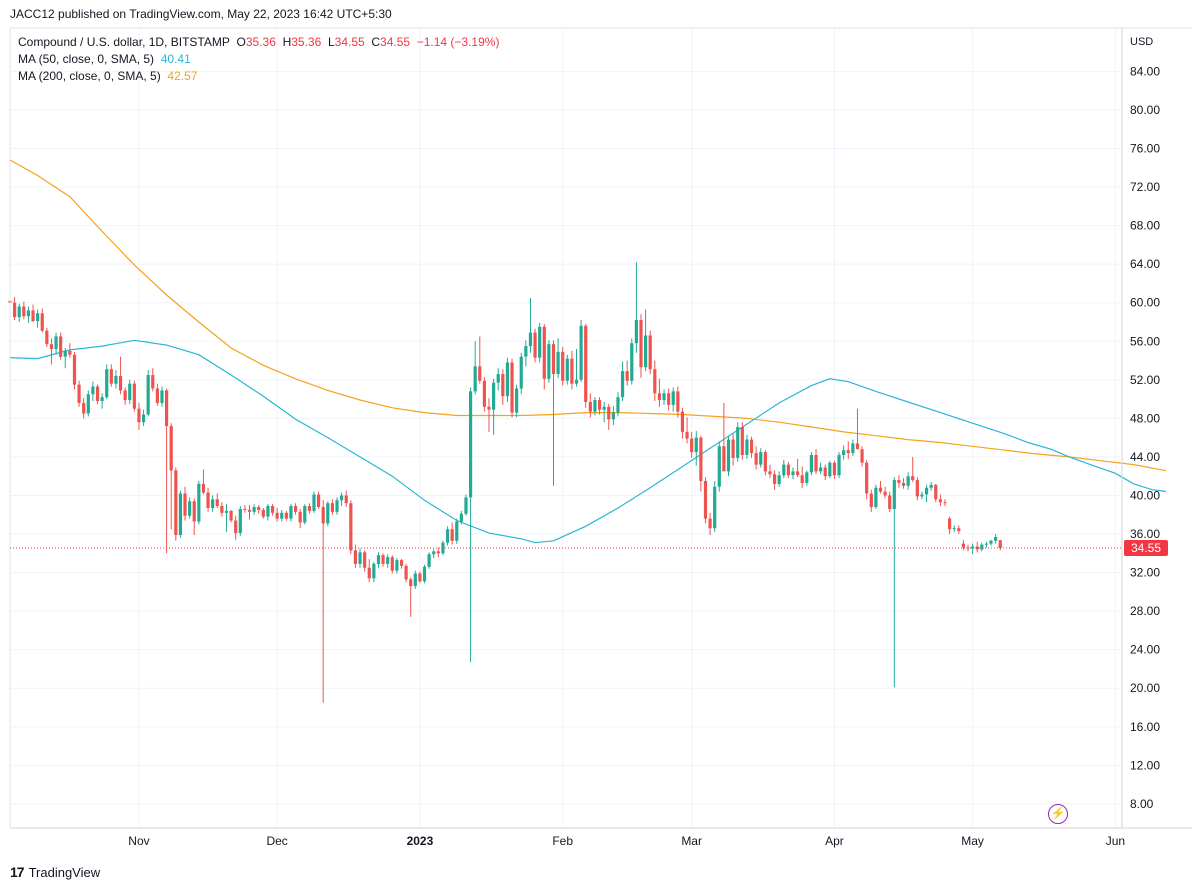 This screenshot has width=1192, height=889. What do you see at coordinates (104, 59) in the screenshot?
I see `legend-ma50-row: MA (50, close, 0, SMA, 5) 40.41` at bounding box center [104, 59].